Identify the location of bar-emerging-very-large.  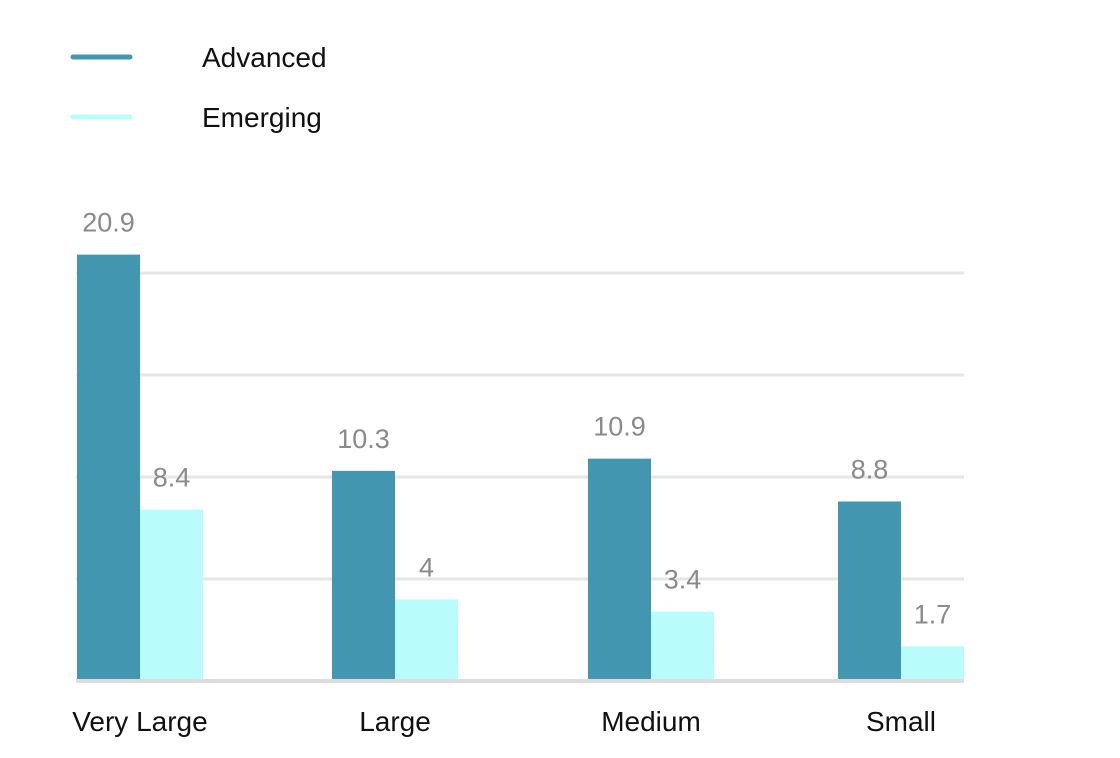
(171, 595).